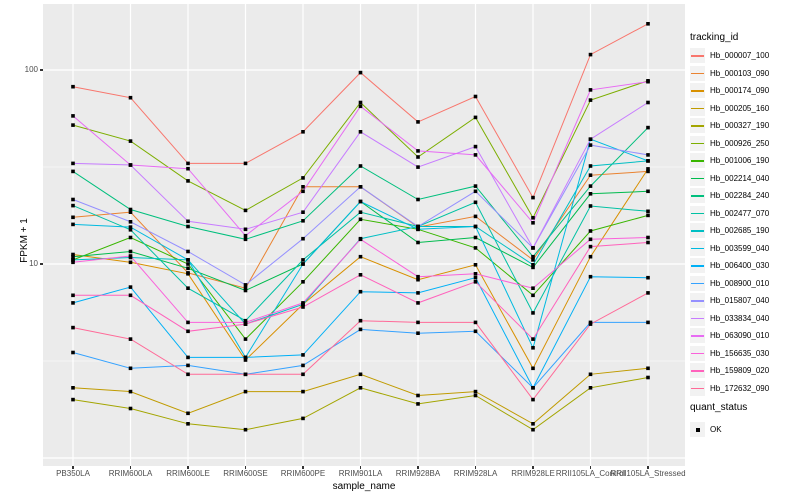 This screenshot has width=800, height=500. What do you see at coordinates (740, 196) in the screenshot?
I see `legend-label: Hb_002284_240` at bounding box center [740, 196].